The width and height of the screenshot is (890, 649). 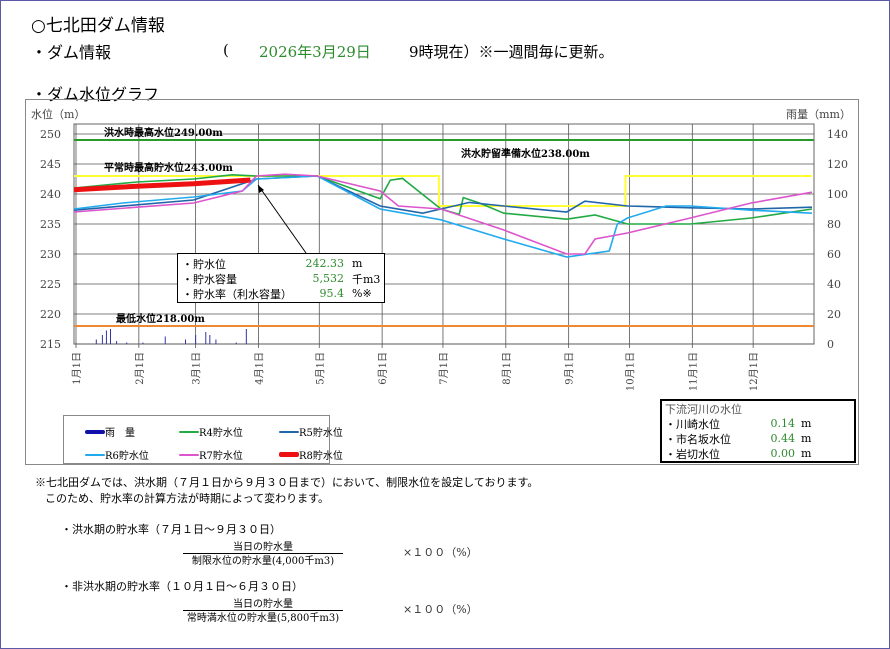 What do you see at coordinates (325, 263) in the screenshot?
I see `callout-value: 242.33` at bounding box center [325, 263].